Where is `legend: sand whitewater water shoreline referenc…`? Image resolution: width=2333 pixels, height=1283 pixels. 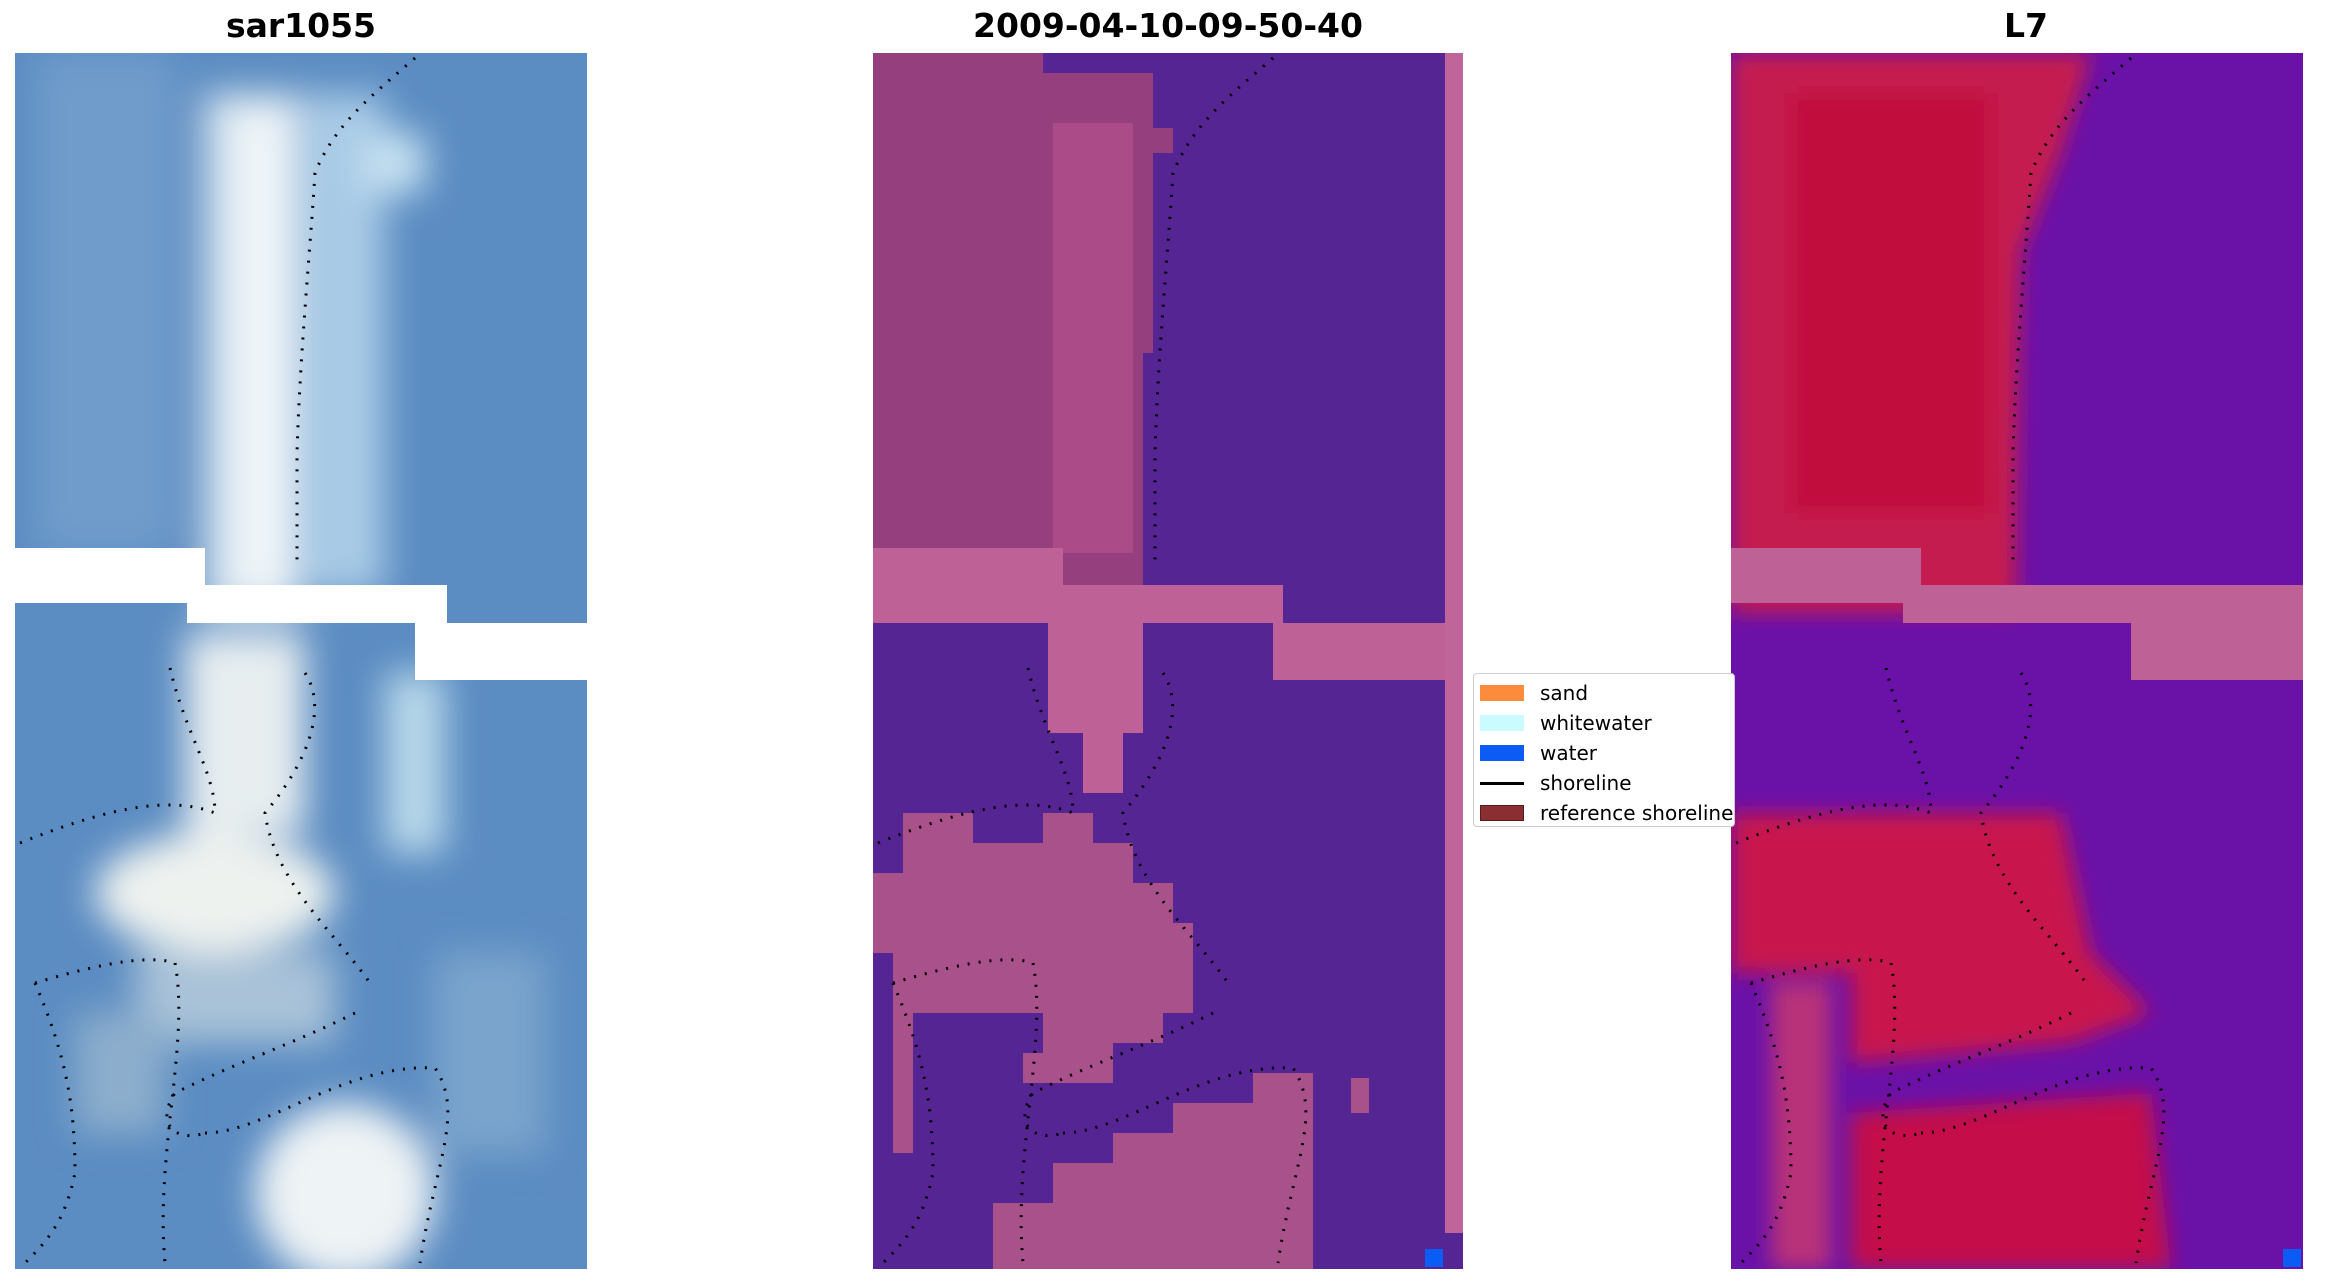 legend: sand whitewater water shoreline referenc… is located at coordinates (1604, 750).